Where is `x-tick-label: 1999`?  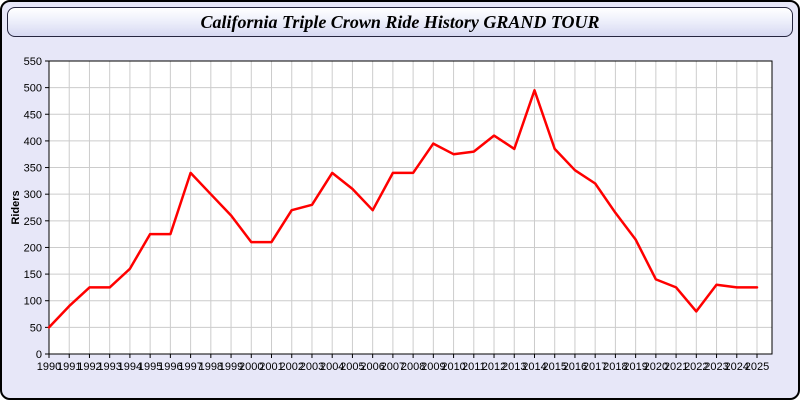
x-tick-label: 1999 is located at coordinates (231, 367).